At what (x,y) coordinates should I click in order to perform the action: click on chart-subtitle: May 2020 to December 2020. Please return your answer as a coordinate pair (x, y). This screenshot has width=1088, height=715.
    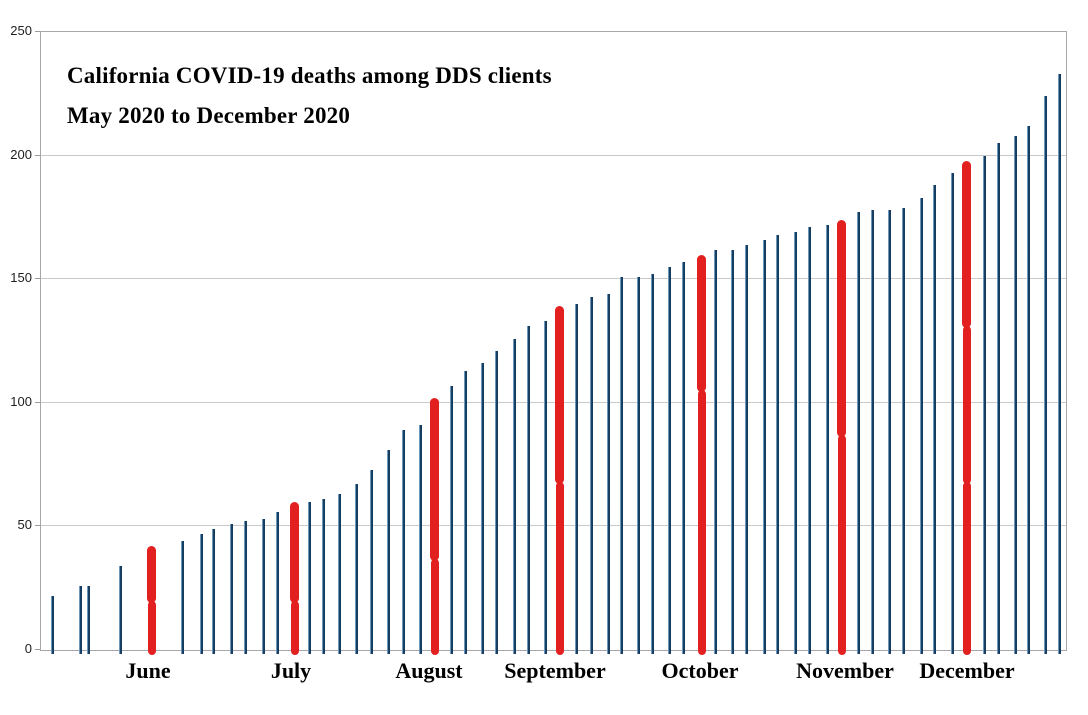
    Looking at the image, I should click on (209, 115).